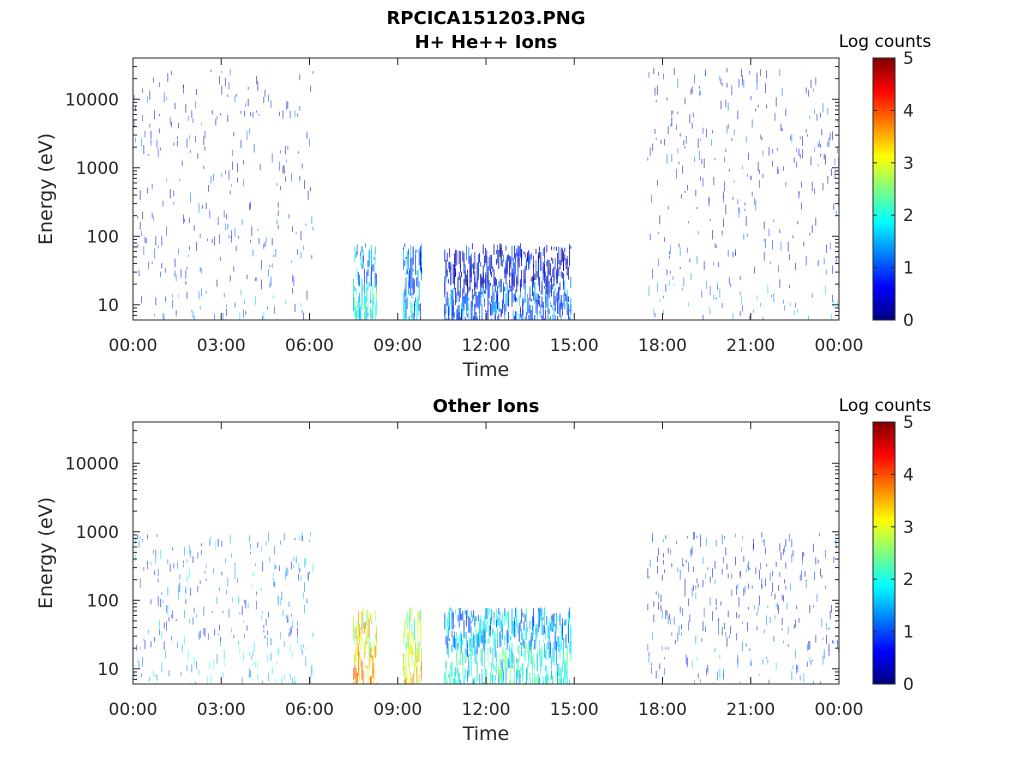 This screenshot has height=768, width=1024. I want to click on spectrogram-data, so click(486, 607).